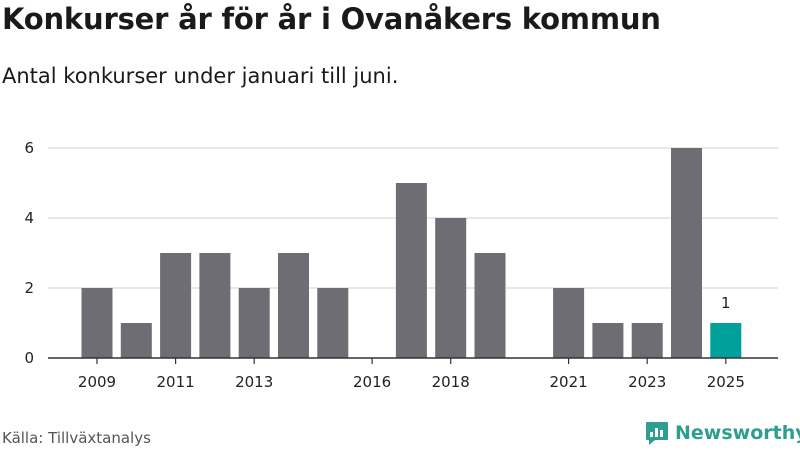  I want to click on bar-2011, so click(176, 305).